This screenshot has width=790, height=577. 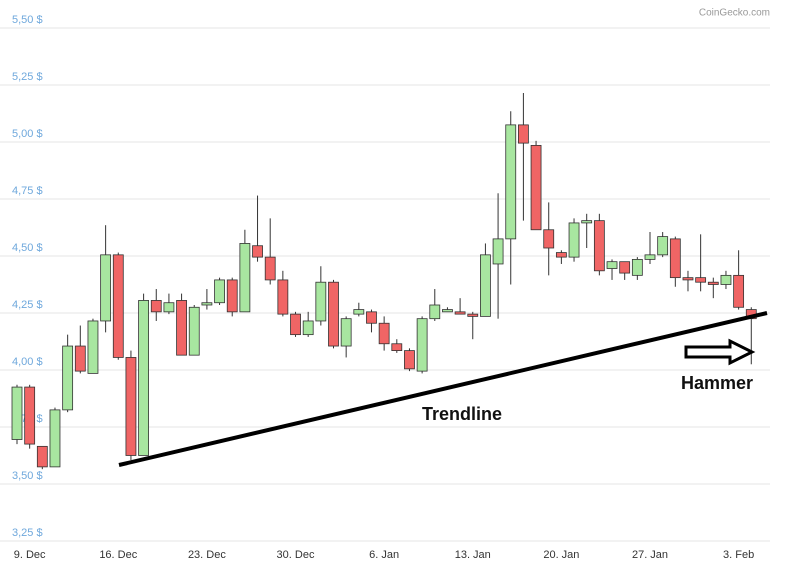 I want to click on x-tick-label: 16. Dec, so click(x=118, y=555).